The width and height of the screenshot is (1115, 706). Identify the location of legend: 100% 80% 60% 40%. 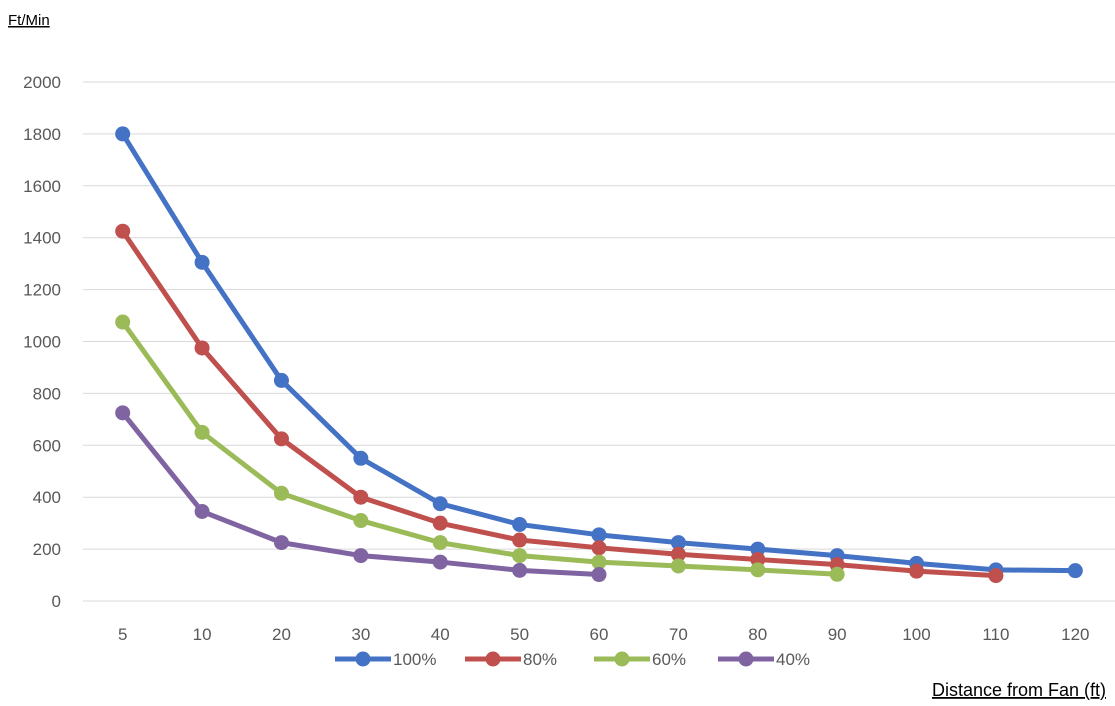
(572, 659).